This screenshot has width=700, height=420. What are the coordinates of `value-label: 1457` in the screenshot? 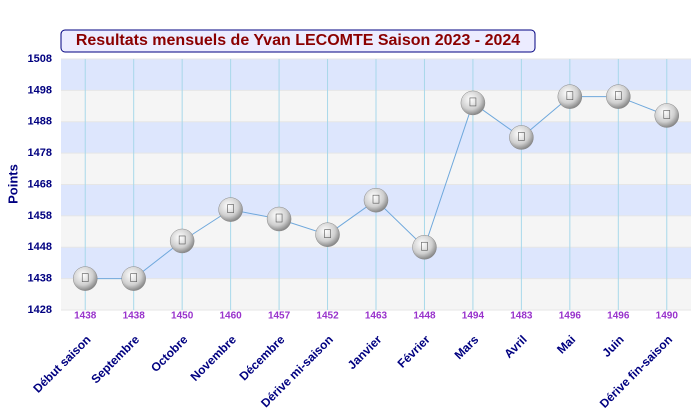 It's located at (279, 316).